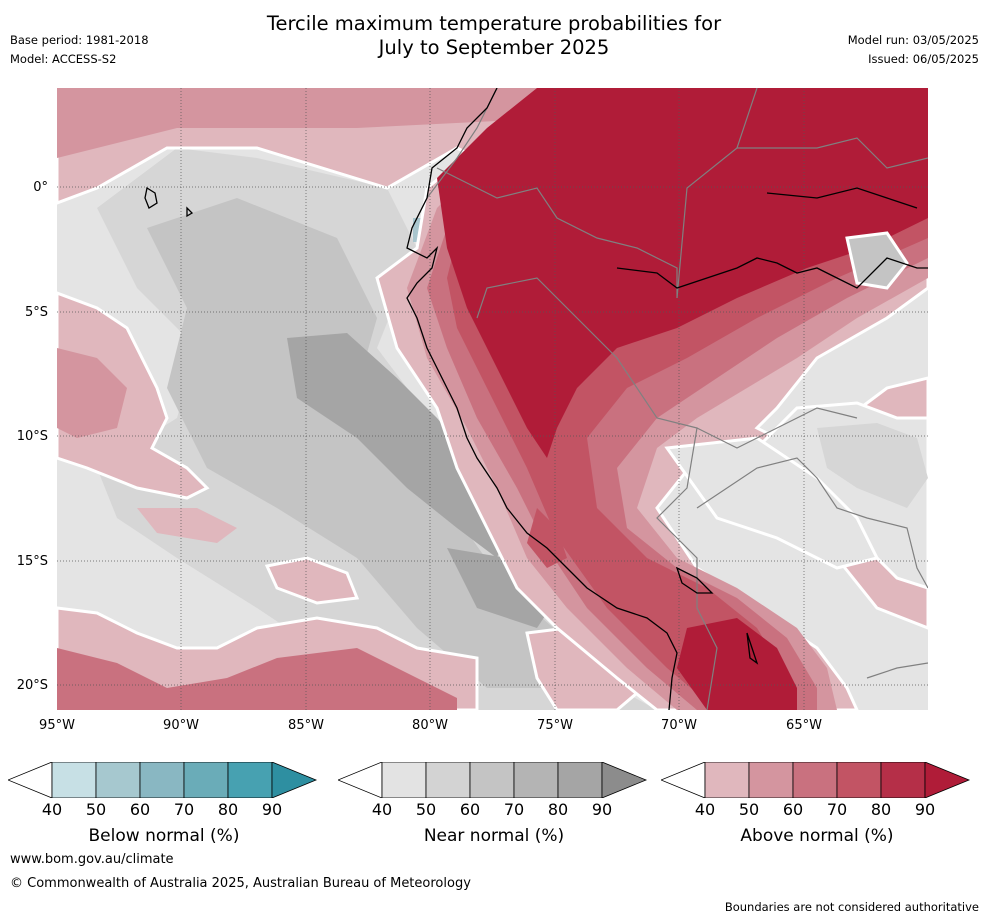  What do you see at coordinates (555, 725) in the screenshot?
I see `lon-label: 75°W` at bounding box center [555, 725].